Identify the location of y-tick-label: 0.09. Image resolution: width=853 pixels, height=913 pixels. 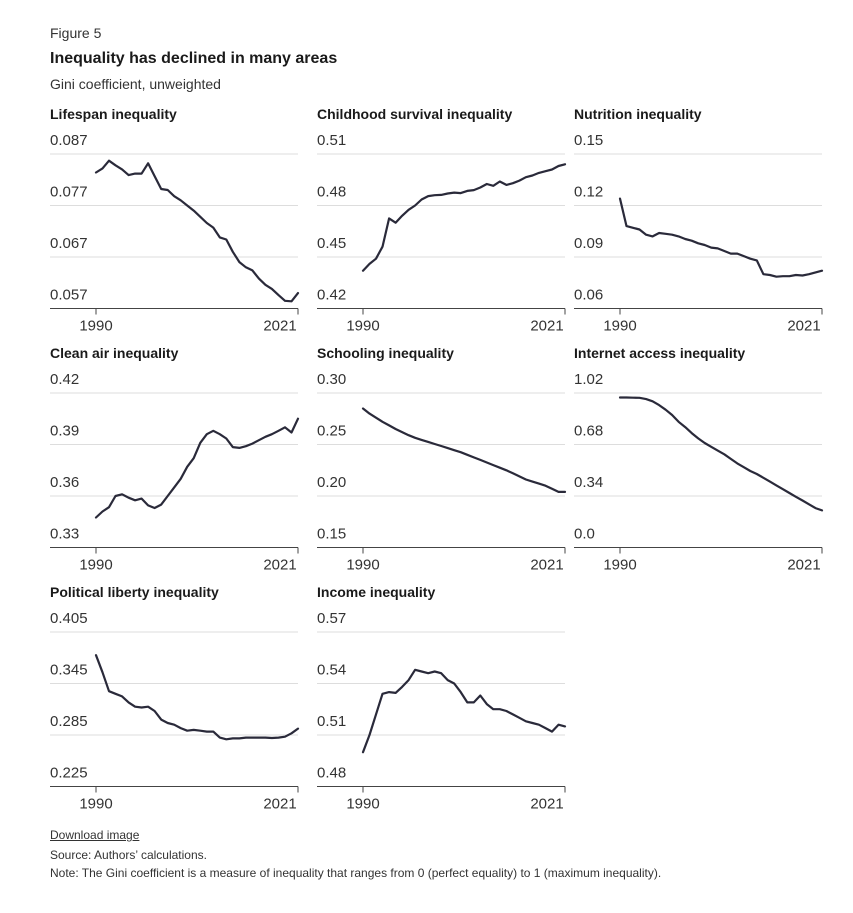
(588, 243).